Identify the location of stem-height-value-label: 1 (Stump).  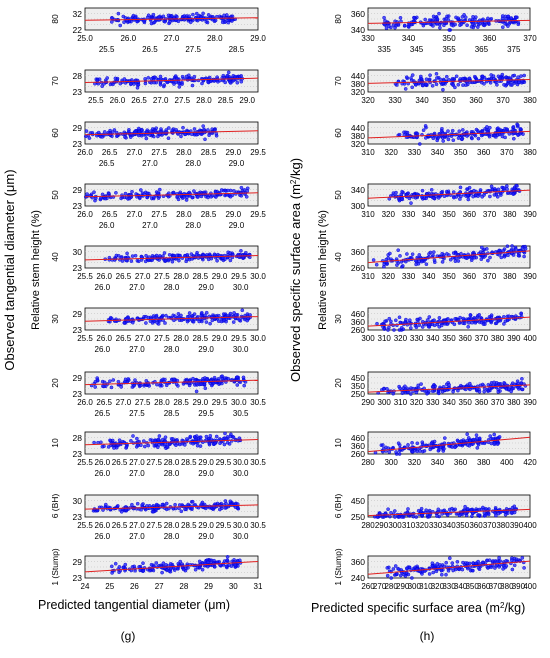
(338, 566).